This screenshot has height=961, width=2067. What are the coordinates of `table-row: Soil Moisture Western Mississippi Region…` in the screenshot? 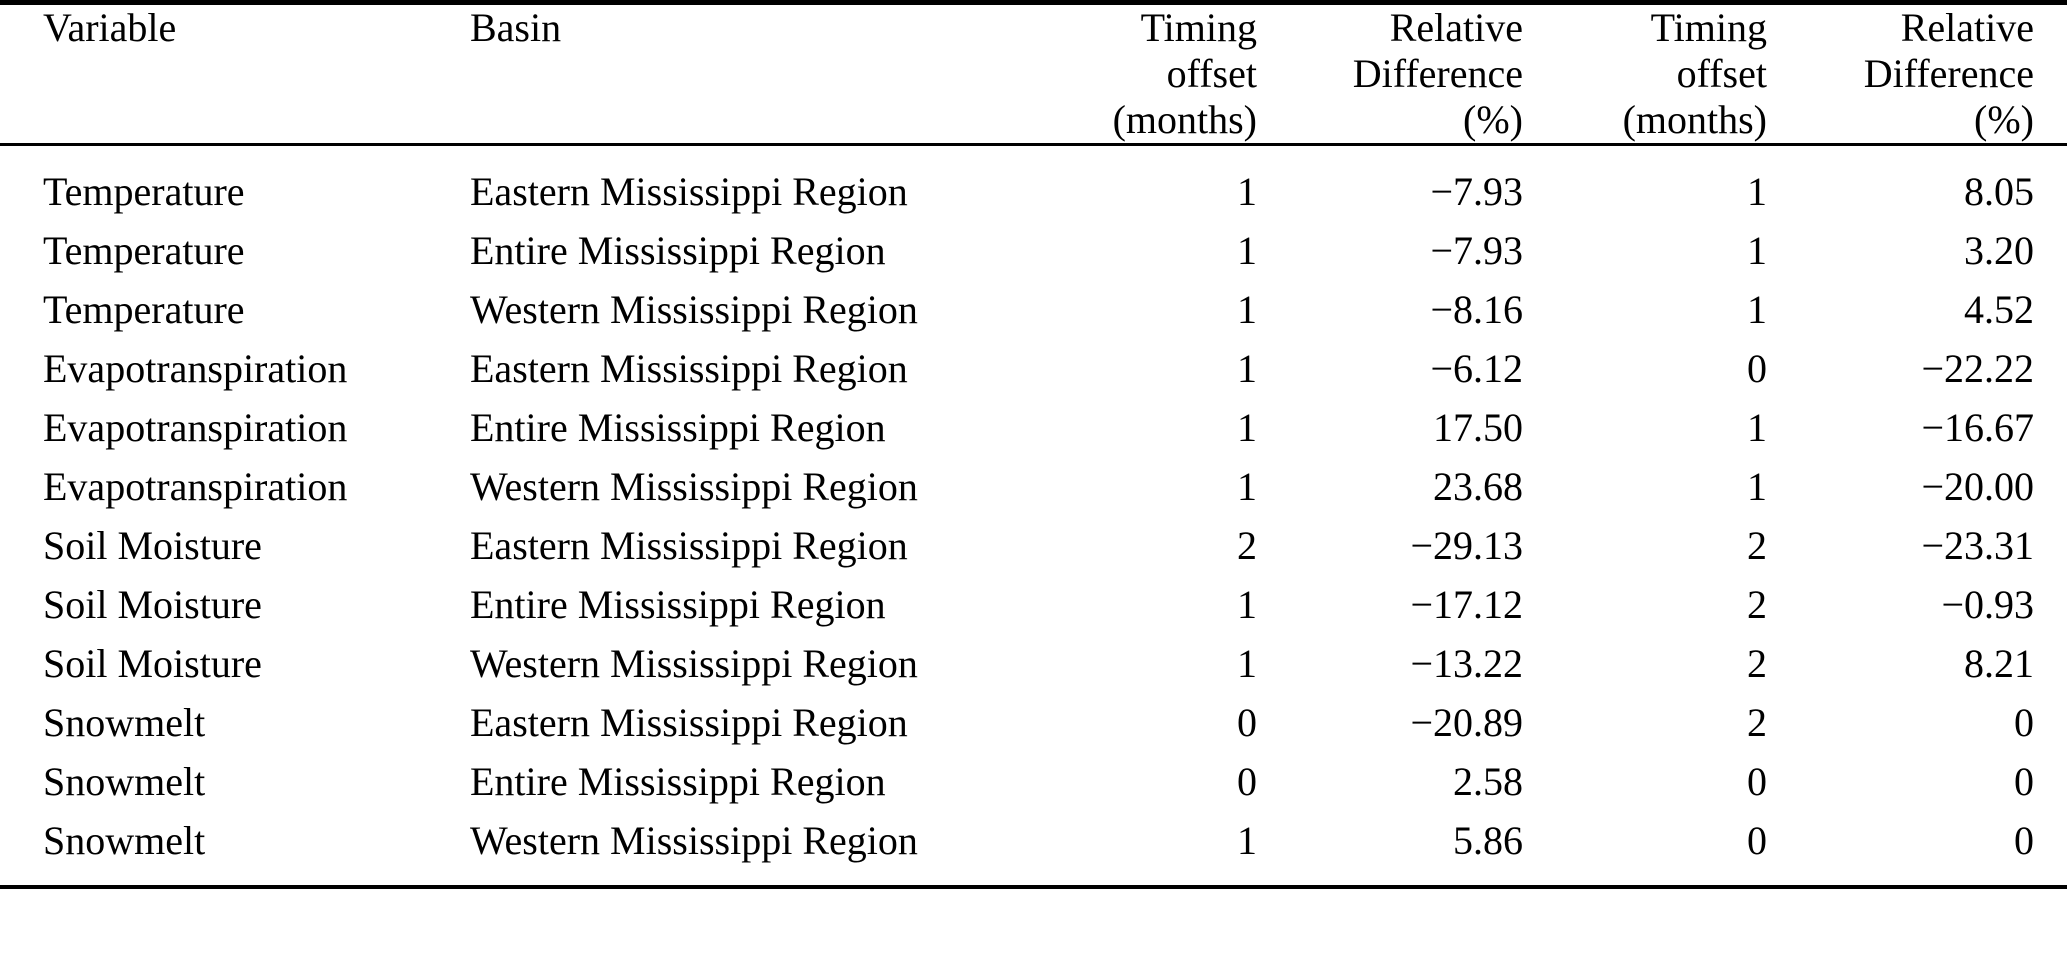 It's located at (1033, 663).